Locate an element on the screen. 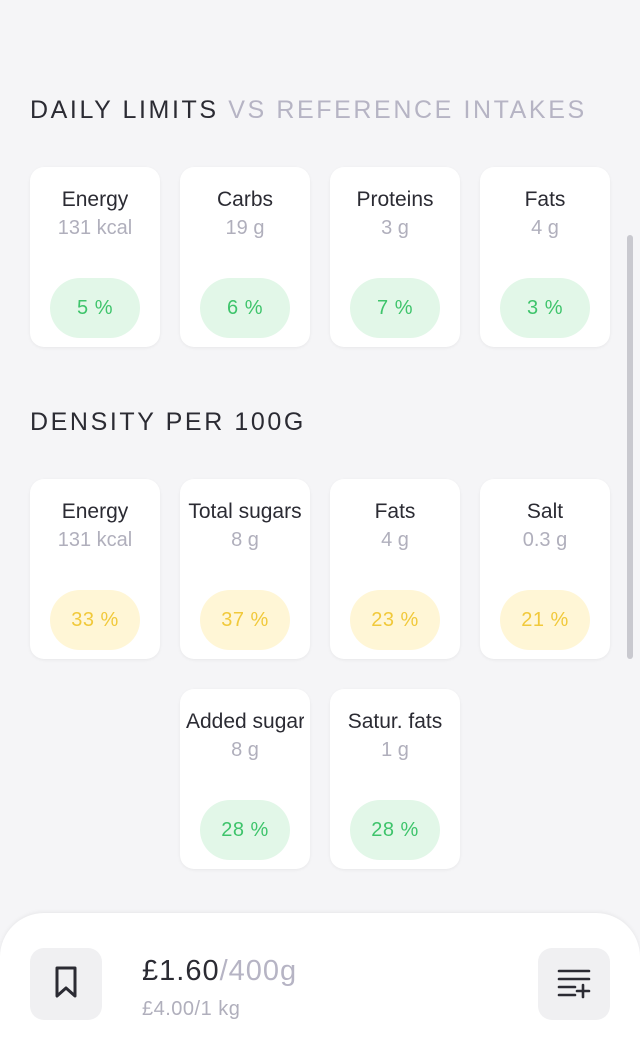  card-amount: 19 g is located at coordinates (245, 228).